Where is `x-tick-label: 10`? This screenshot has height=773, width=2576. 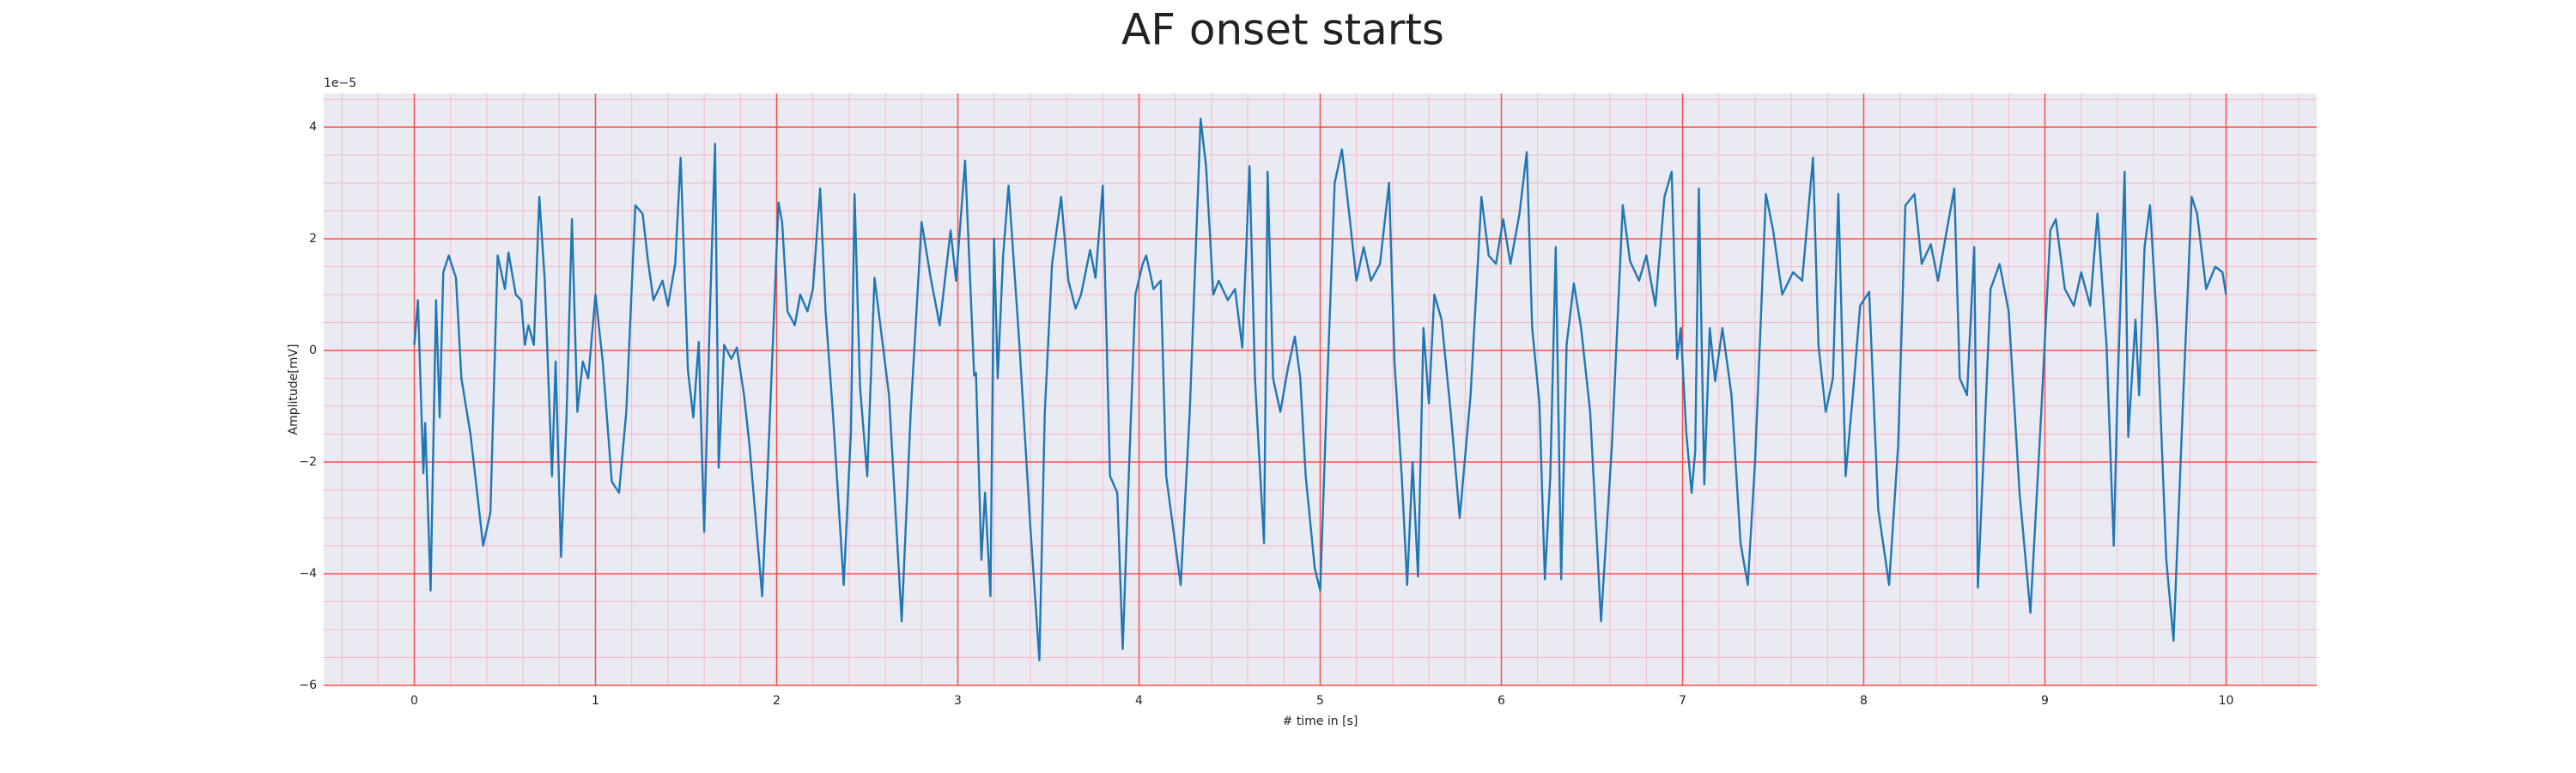 x-tick-label: 10 is located at coordinates (2226, 701).